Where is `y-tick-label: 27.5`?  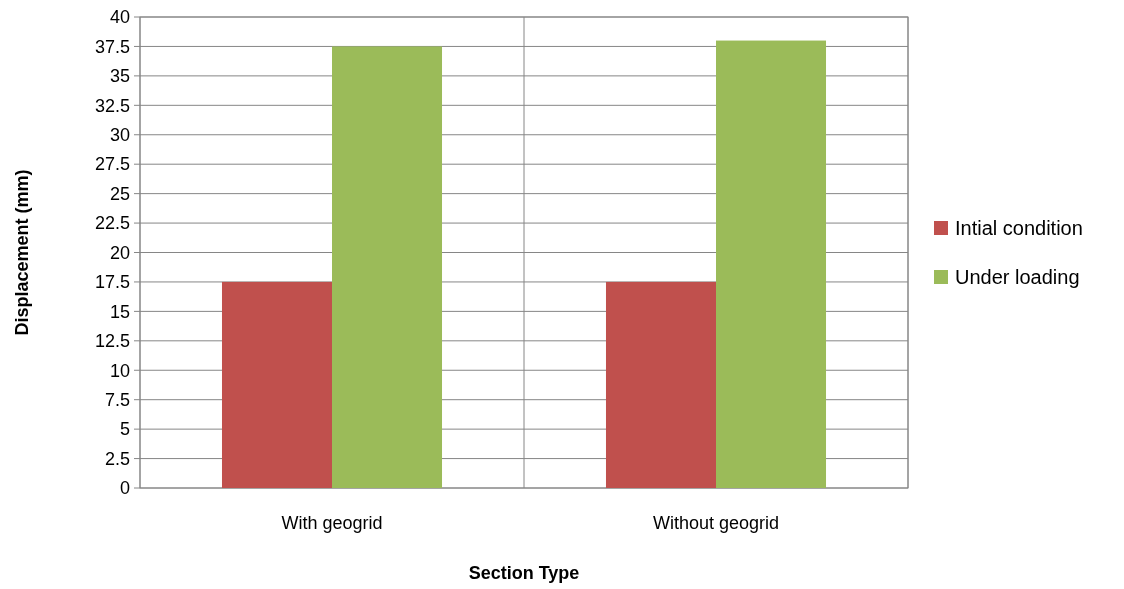 y-tick-label: 27.5 is located at coordinates (112, 164).